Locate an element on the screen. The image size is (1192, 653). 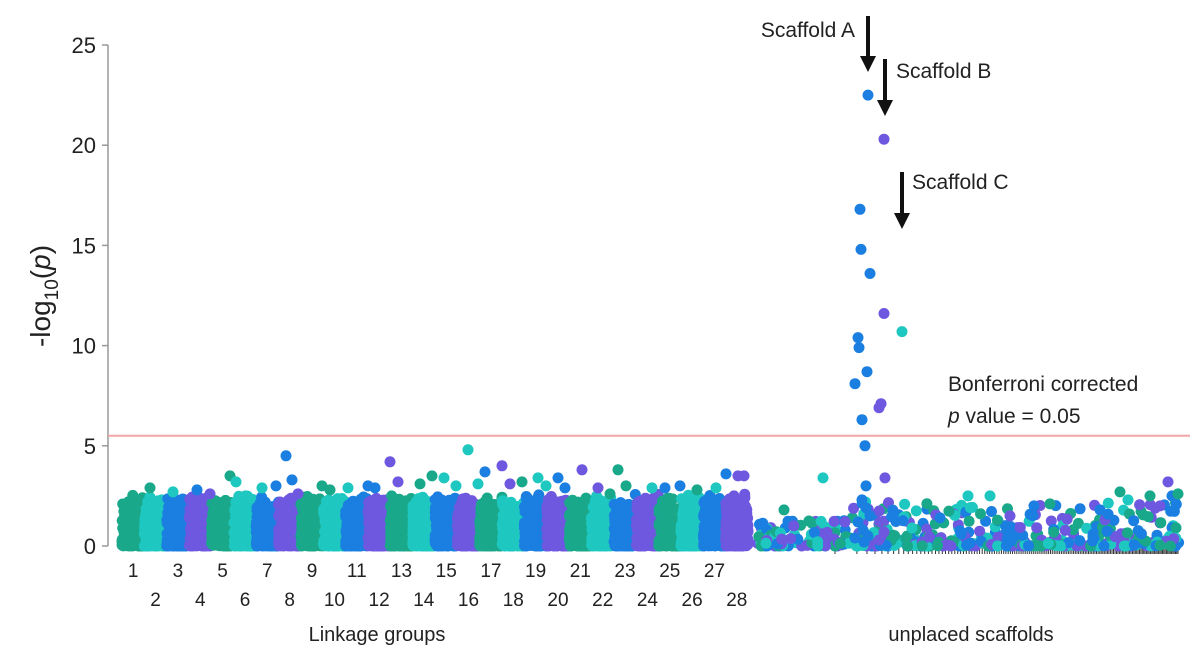
y-tick-label: 0 is located at coordinates (90, 546).